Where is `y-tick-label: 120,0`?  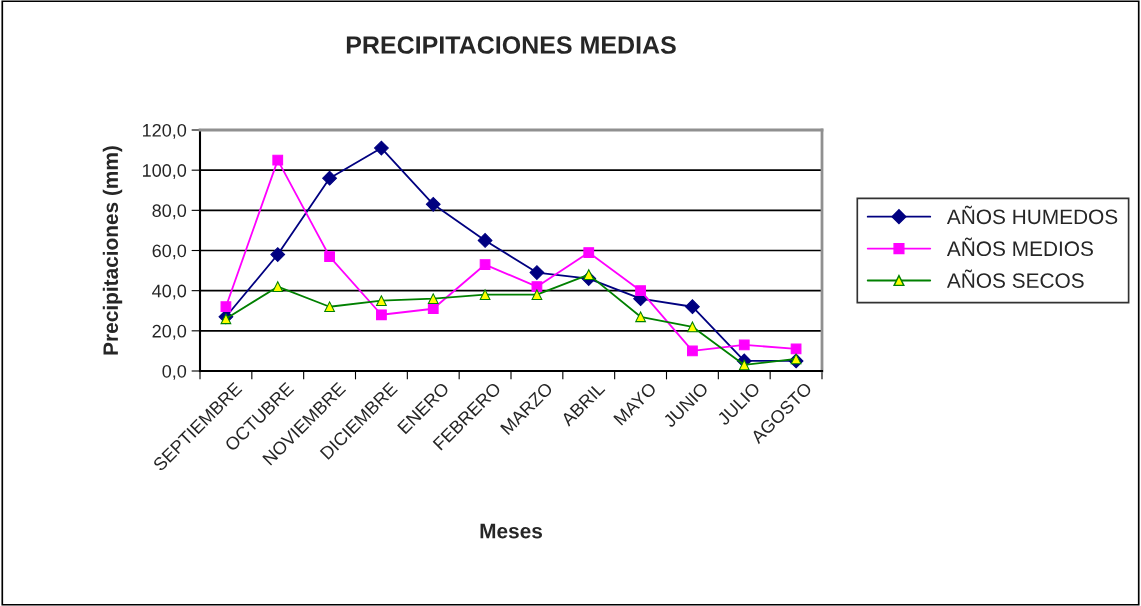 y-tick-label: 120,0 is located at coordinates (165, 131).